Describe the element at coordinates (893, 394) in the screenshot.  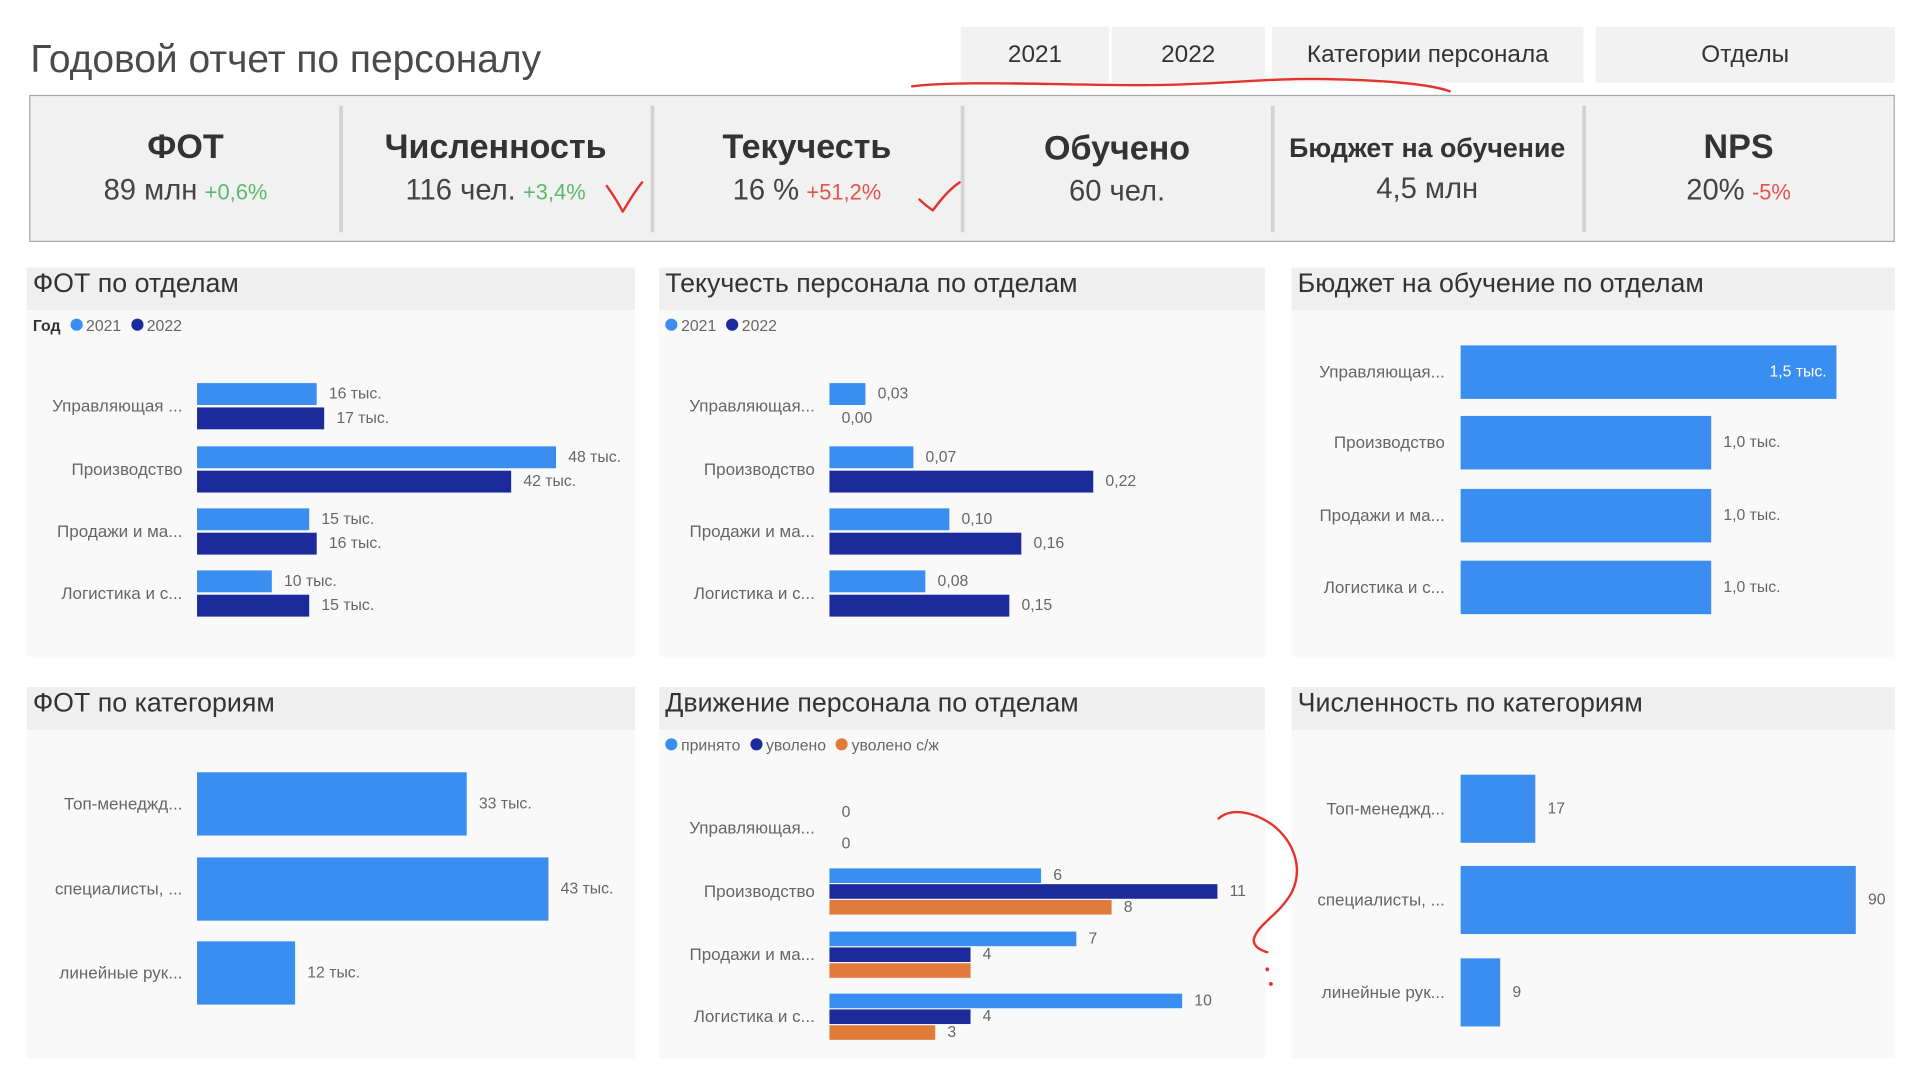
I see `bar-value-label: 0,03` at that location.